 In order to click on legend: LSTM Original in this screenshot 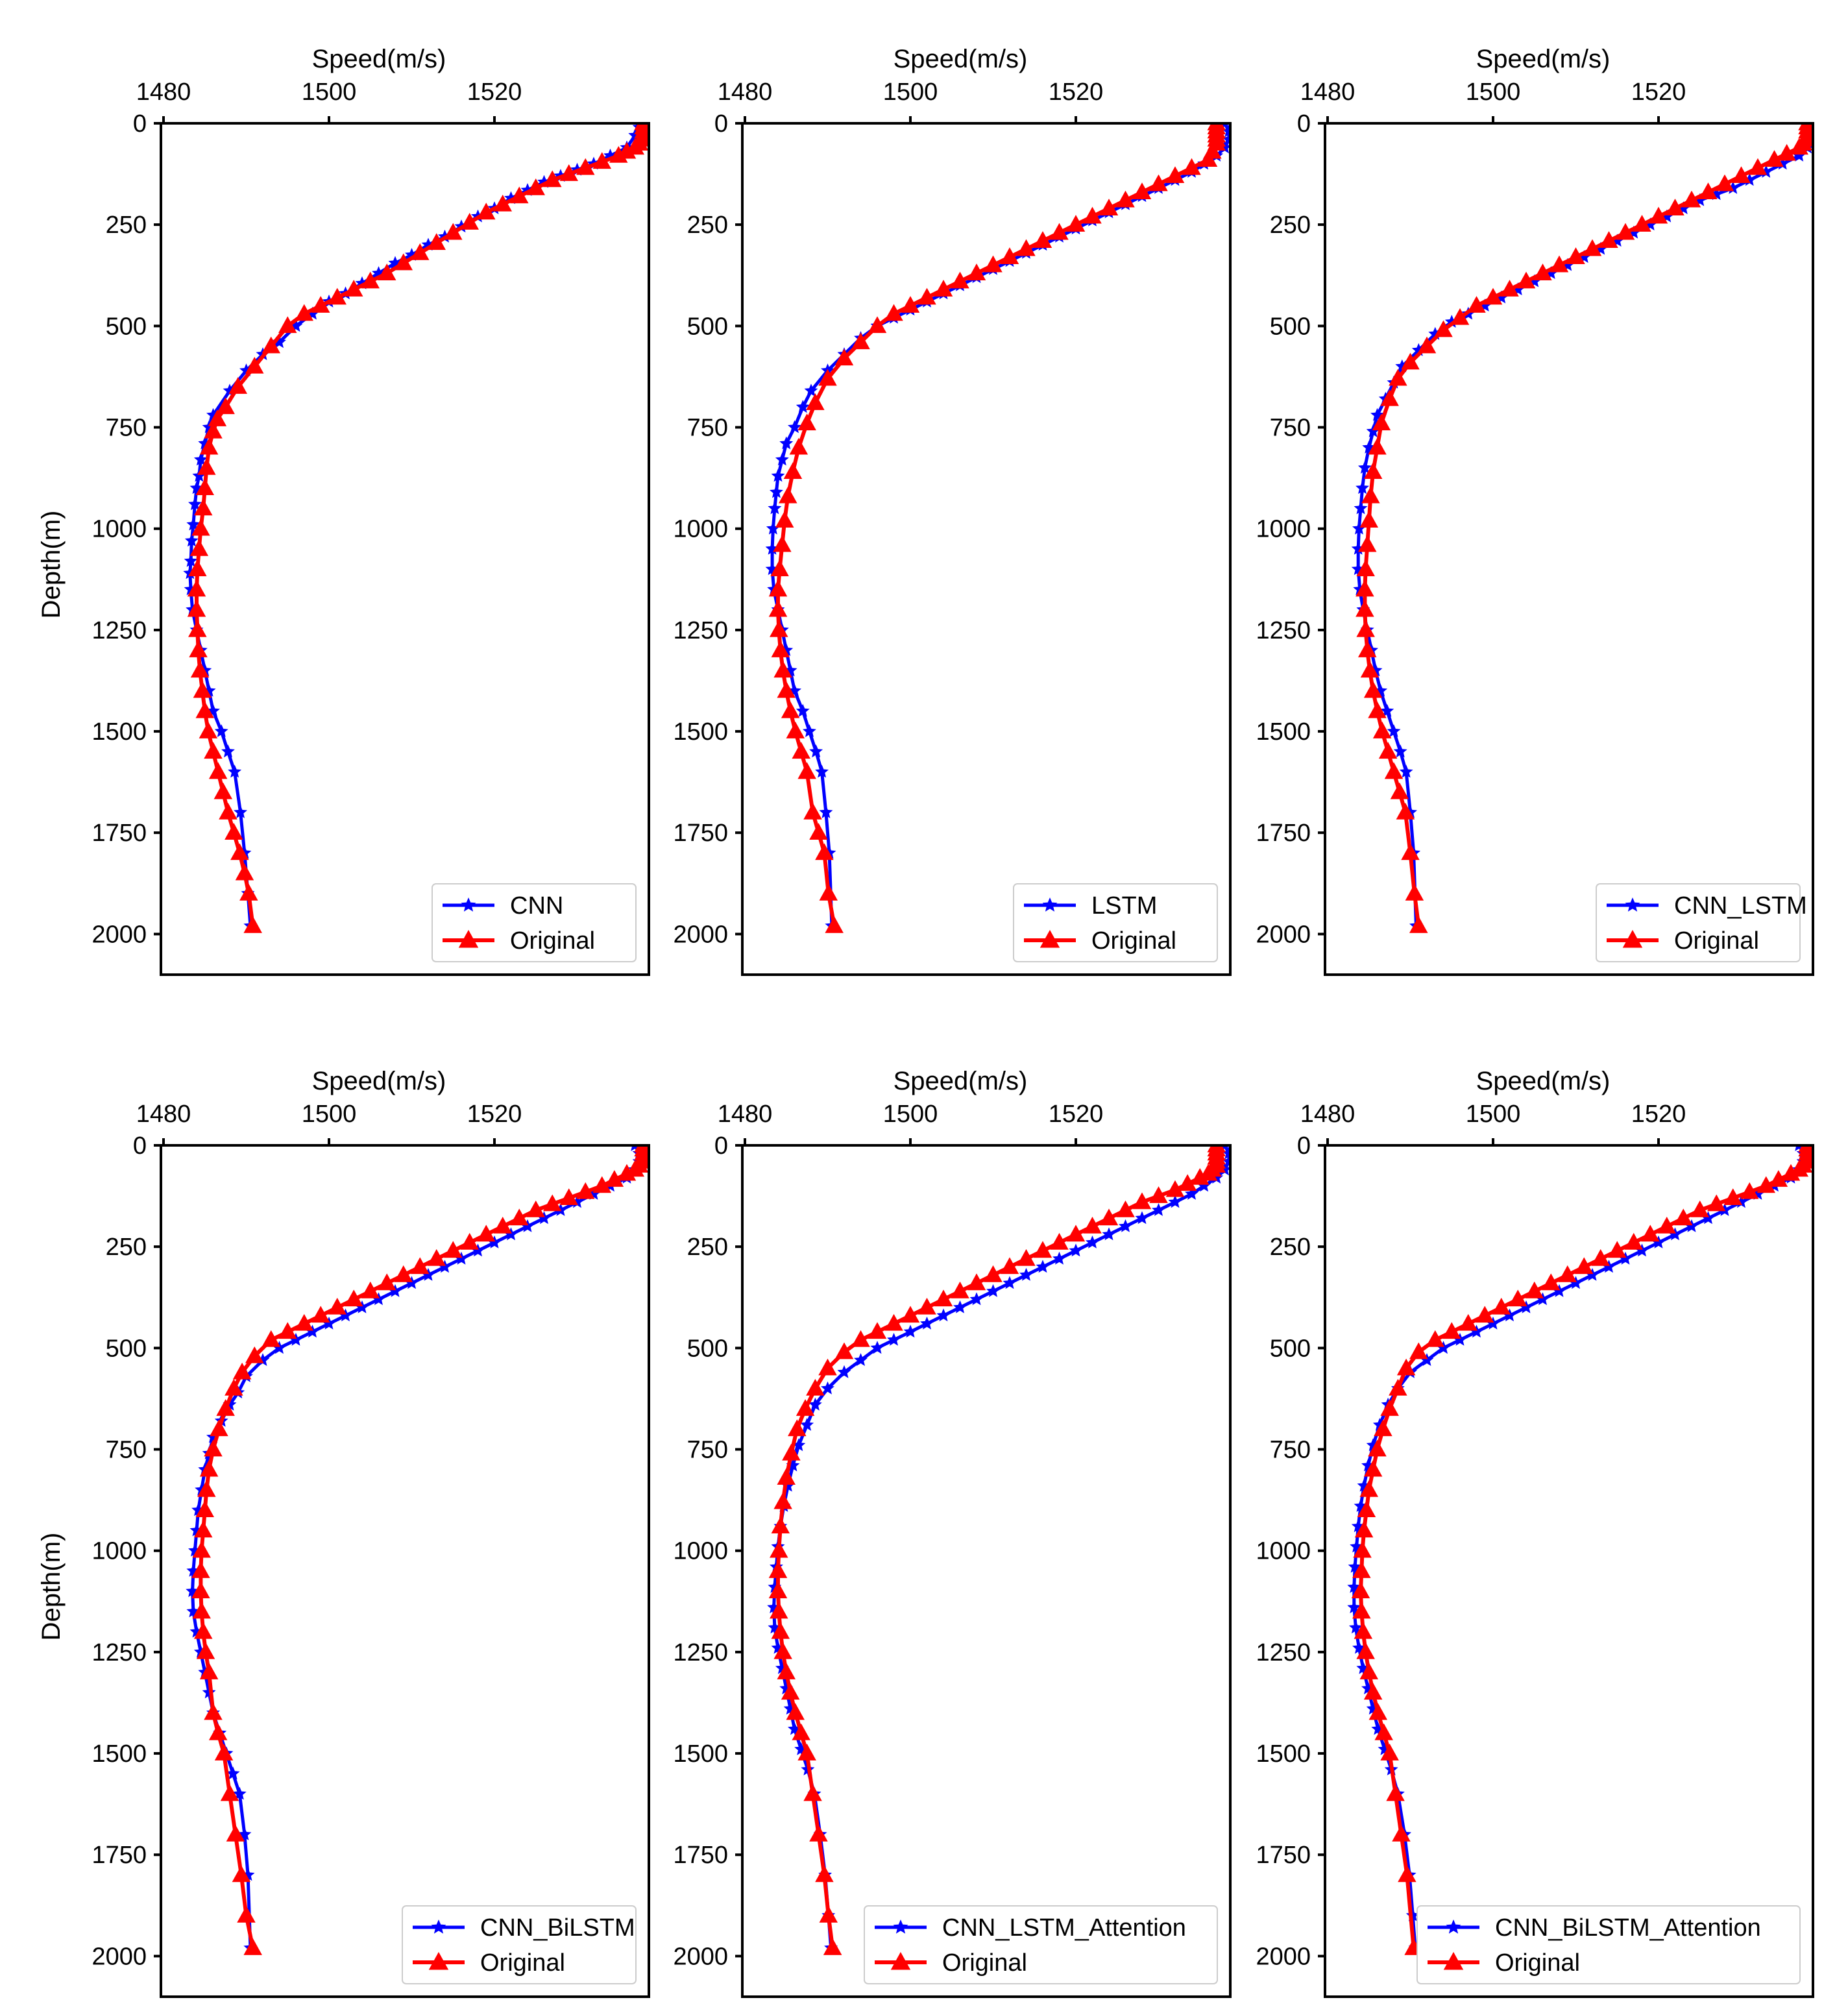, I will do `click(1115, 922)`.